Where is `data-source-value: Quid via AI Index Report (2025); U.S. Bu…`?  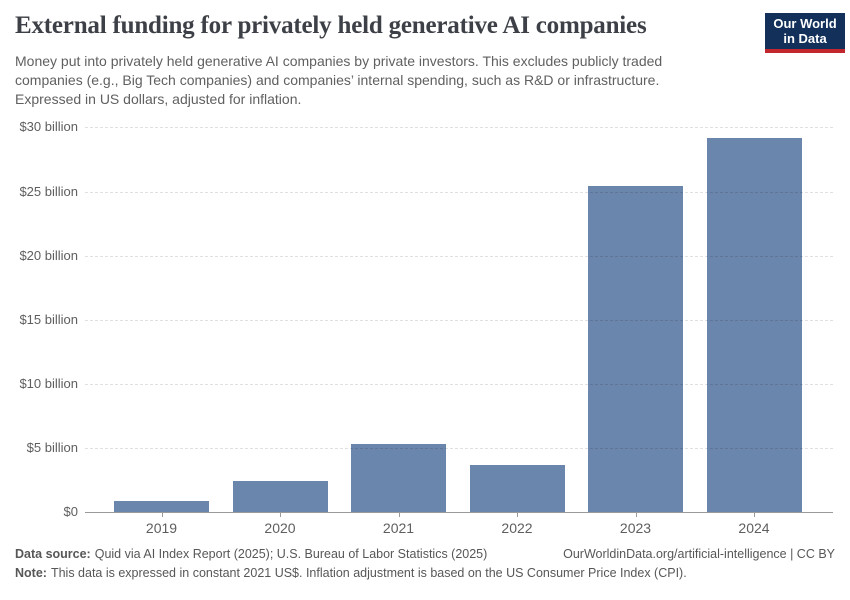
data-source-value: Quid via AI Index Report (2025); U.S. Bu… is located at coordinates (291, 554).